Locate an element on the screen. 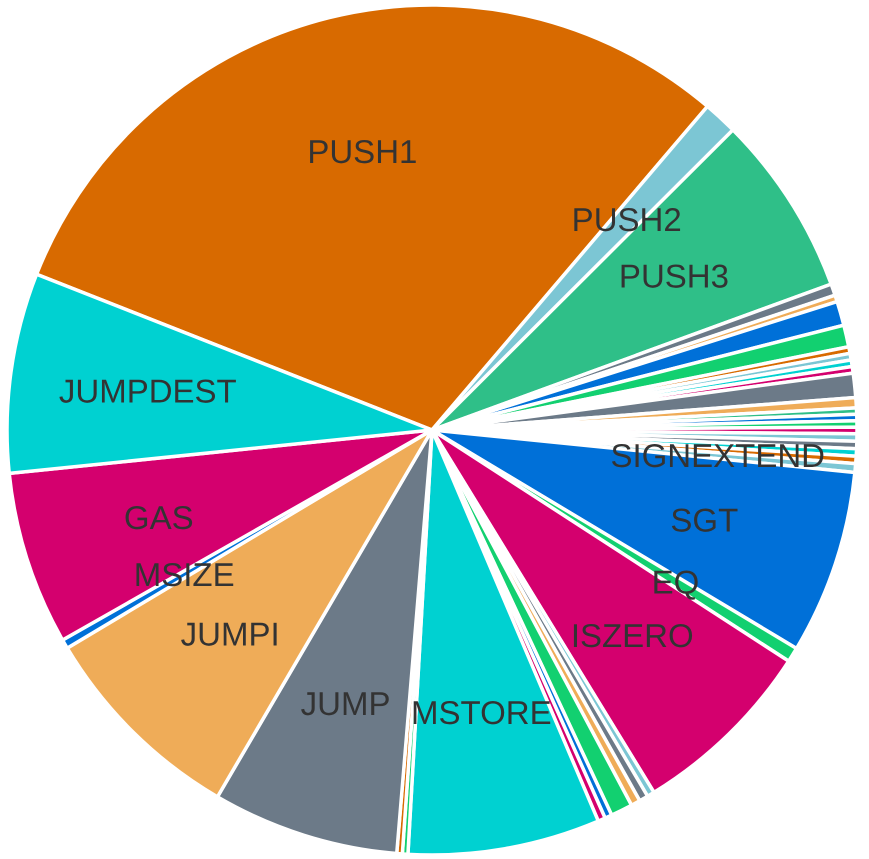  slice-label: PUSH3 is located at coordinates (673, 275).